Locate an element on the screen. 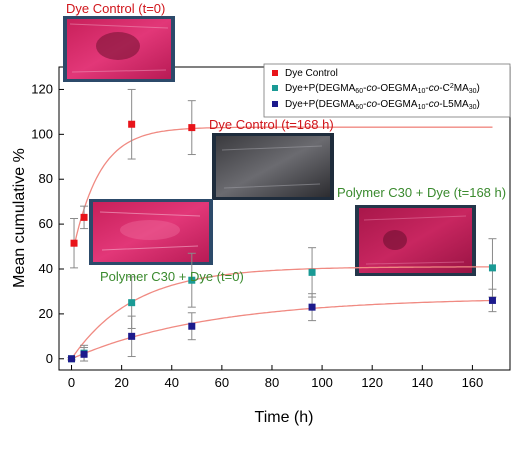 The height and width of the screenshot is (456, 520). legend-swatch-l5 is located at coordinates (275, 104).